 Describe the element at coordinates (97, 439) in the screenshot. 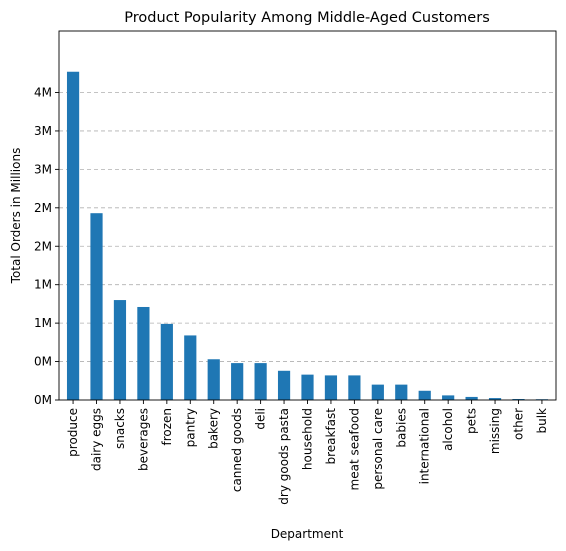

I see `x-tick-label: dairy eggs` at that location.